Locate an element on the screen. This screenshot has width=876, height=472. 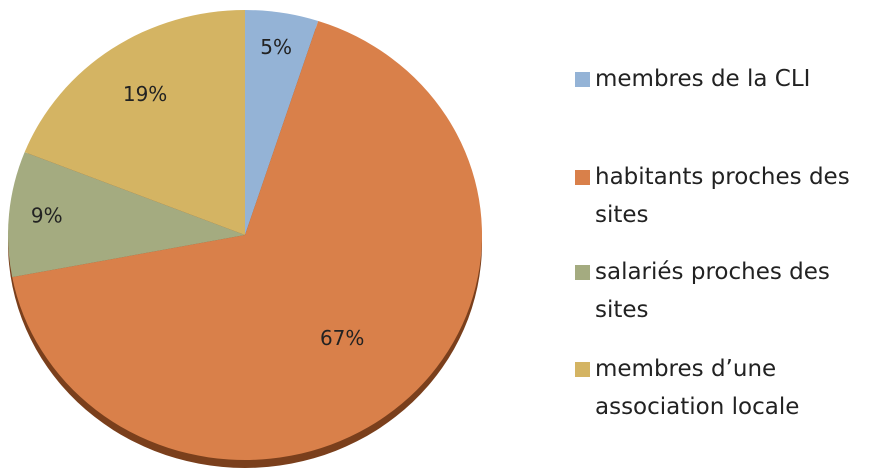
legend-item: membres d’une association locale is located at coordinates (722, 388).